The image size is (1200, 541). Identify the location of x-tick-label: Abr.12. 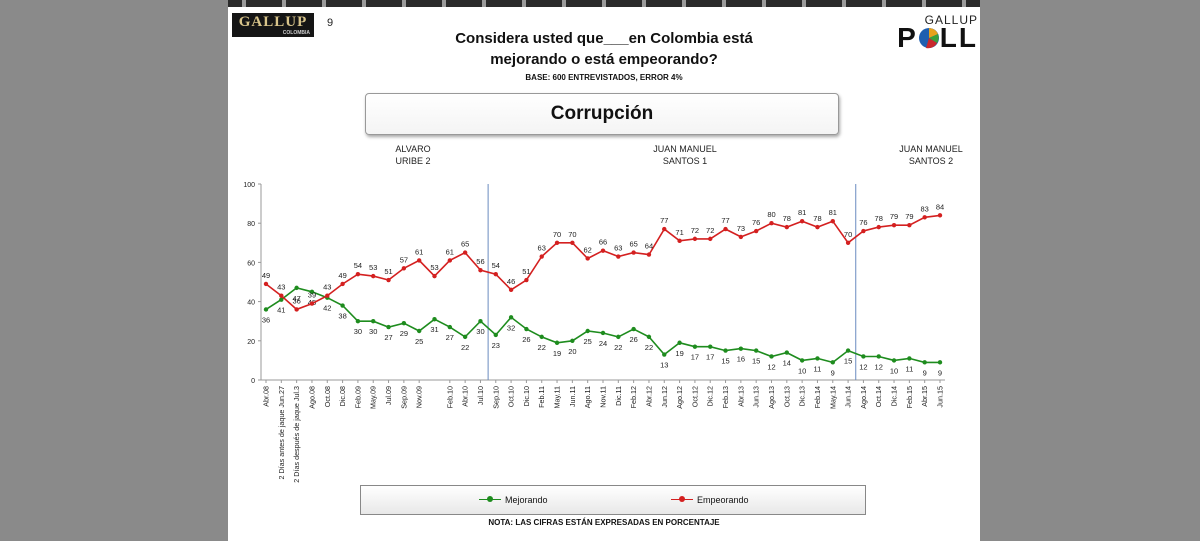
(648, 396).